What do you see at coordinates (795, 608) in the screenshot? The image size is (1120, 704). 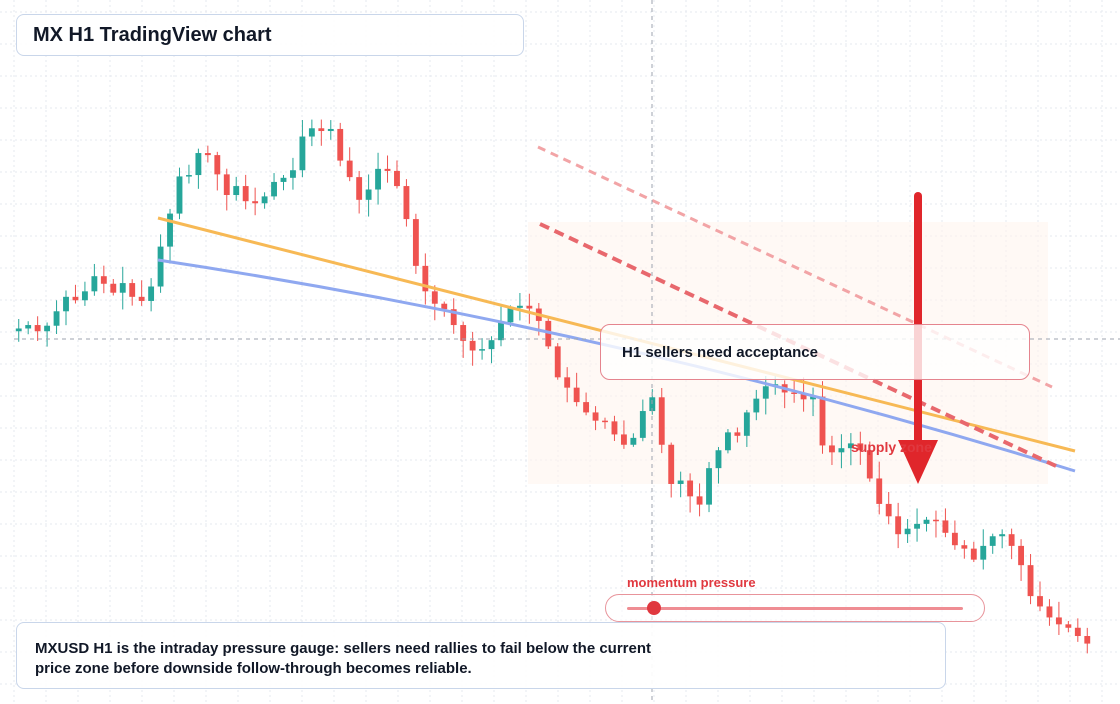 I see `momentum-gauge-track` at bounding box center [795, 608].